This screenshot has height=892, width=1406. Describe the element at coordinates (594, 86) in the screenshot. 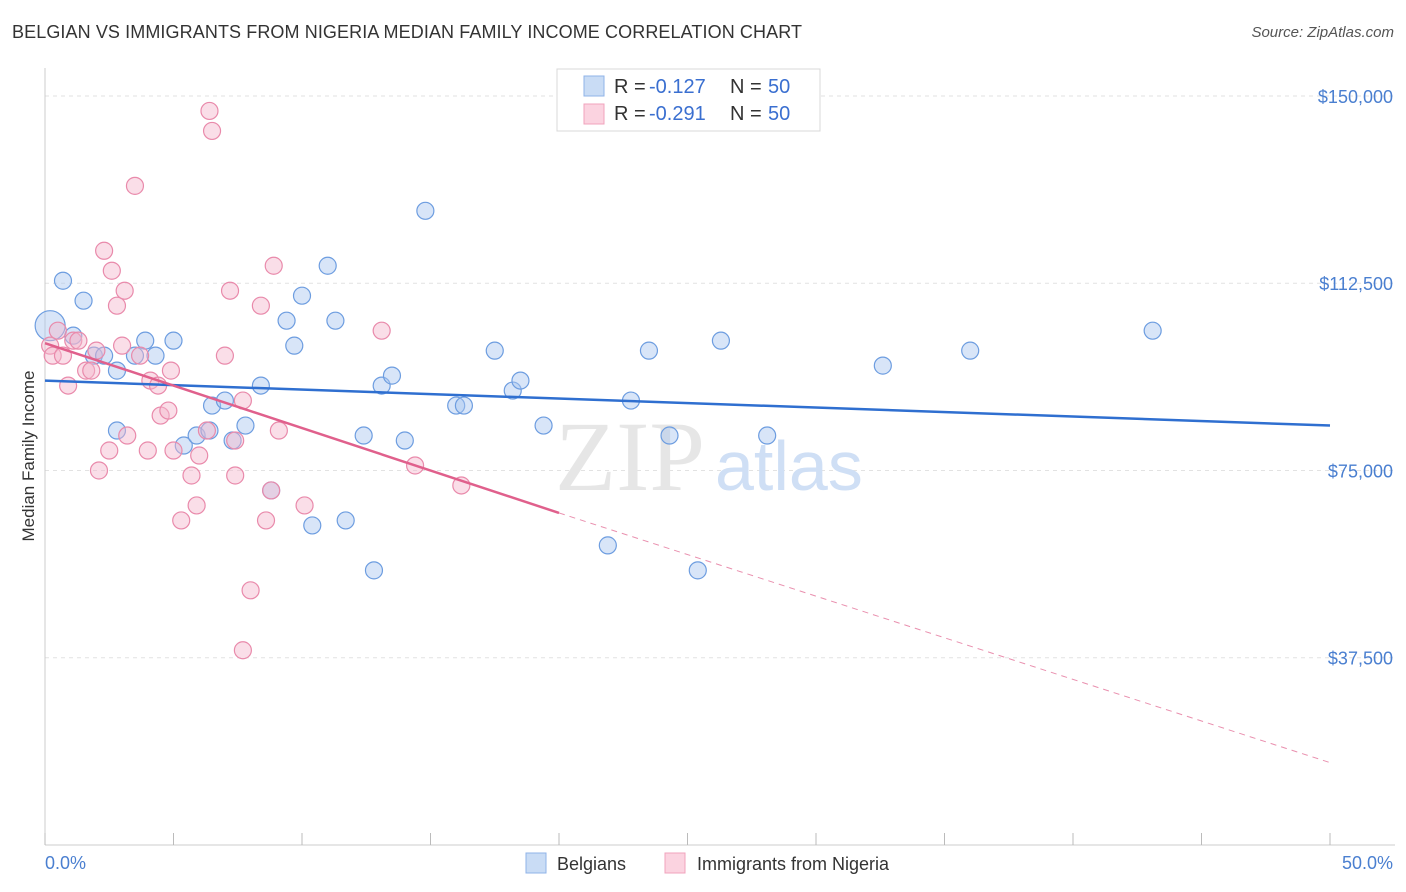

I see `legend-swatch-belgians` at that location.